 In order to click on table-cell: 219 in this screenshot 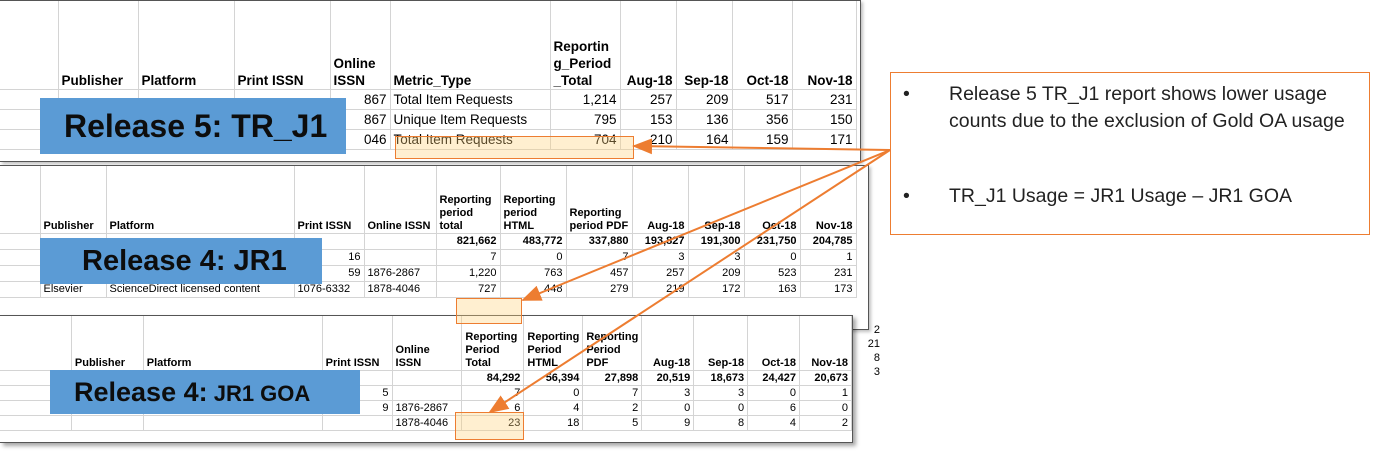, I will do `click(660, 289)`.